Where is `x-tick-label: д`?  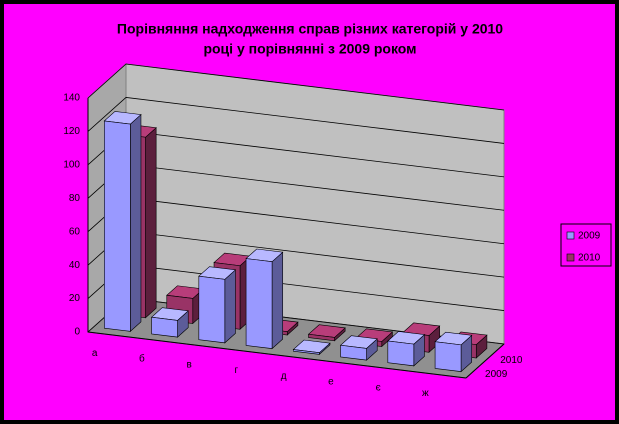 x-tick-label: д is located at coordinates (284, 376).